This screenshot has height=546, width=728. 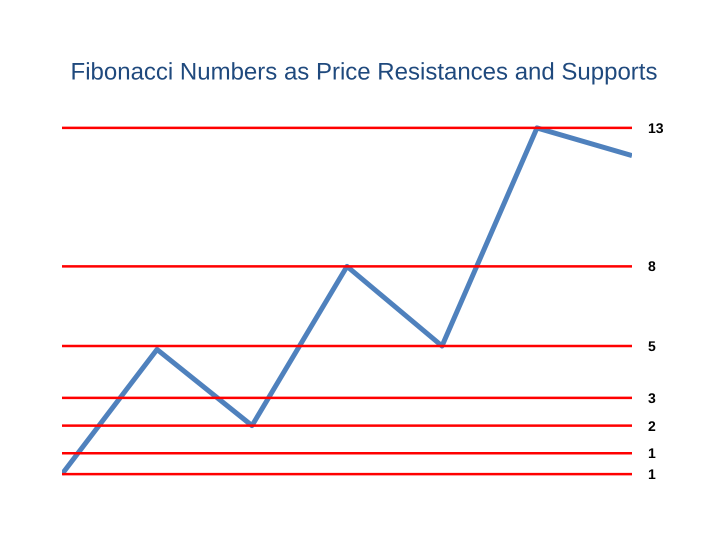 What do you see at coordinates (364, 72) in the screenshot?
I see `chart-title: Fibonacci Numbers as Price Resistances and Supports` at bounding box center [364, 72].